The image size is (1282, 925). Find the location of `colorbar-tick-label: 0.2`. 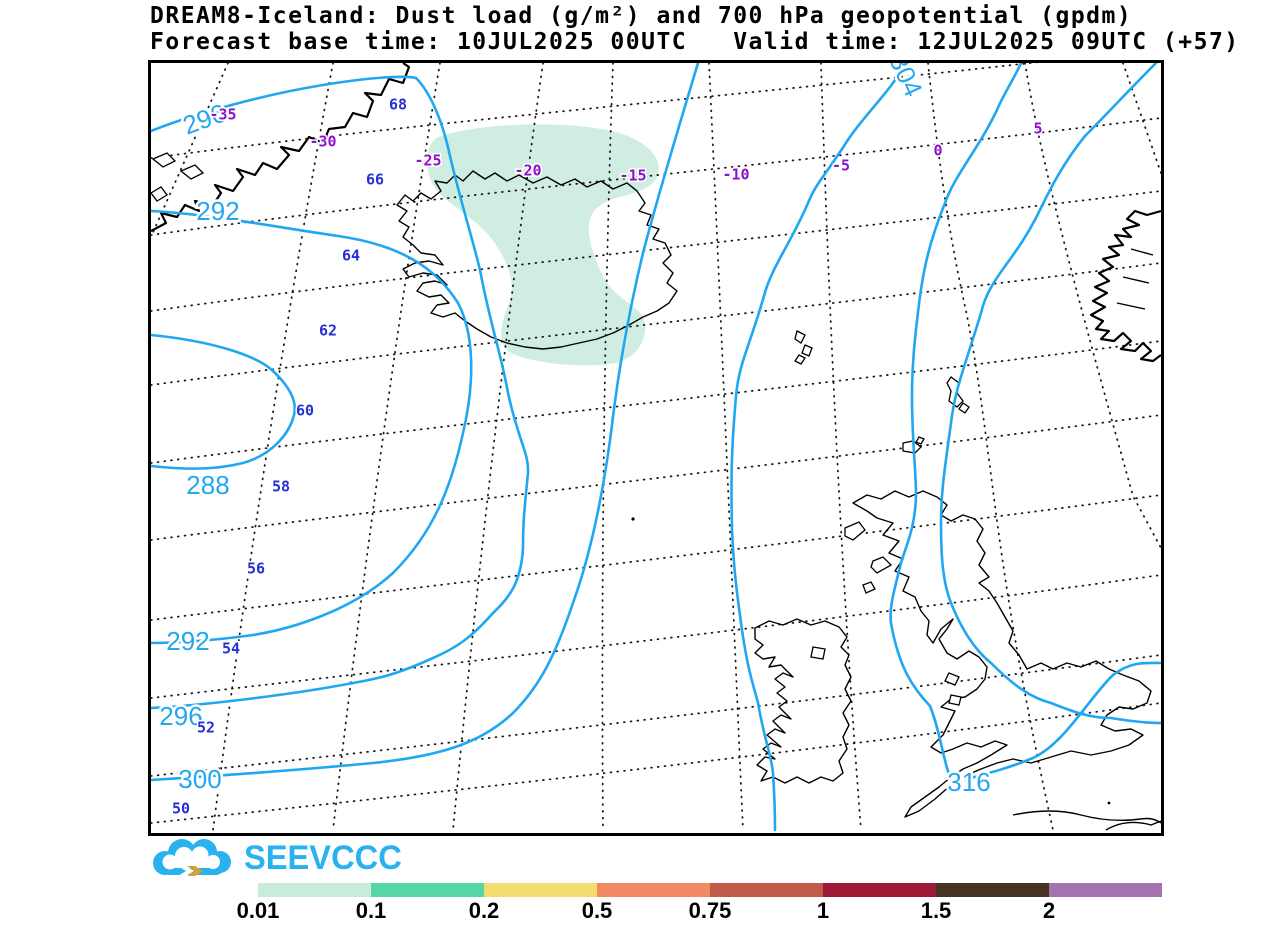

colorbar-tick-label: 0.2 is located at coordinates (484, 910).